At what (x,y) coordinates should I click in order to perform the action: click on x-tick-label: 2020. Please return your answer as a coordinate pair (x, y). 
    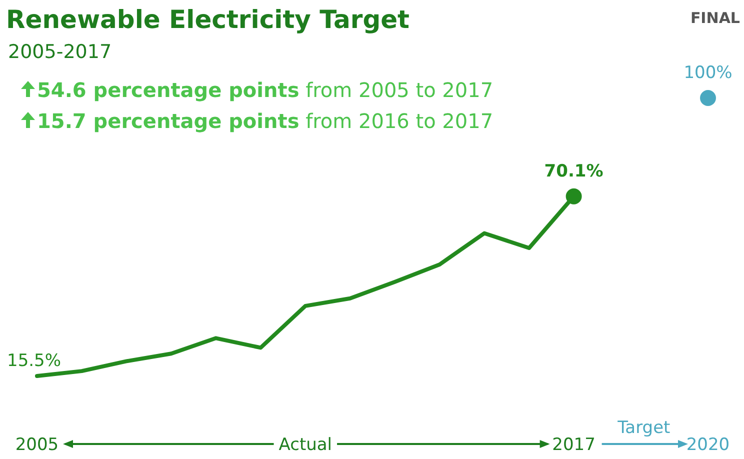
    Looking at the image, I should click on (708, 445).